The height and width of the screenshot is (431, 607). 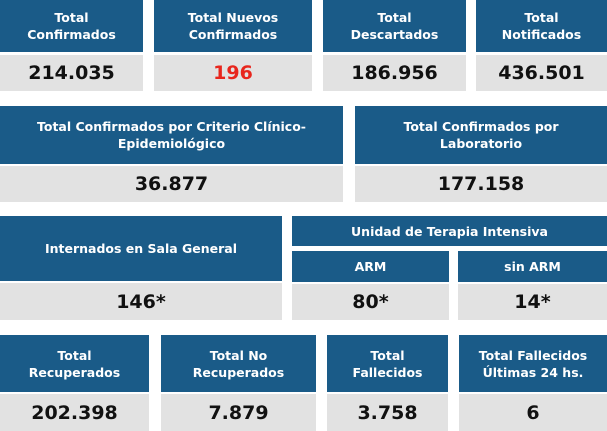 What do you see at coordinates (238, 363) in the screenshot?
I see `total-no-recuperados-label: Total No Recuperados` at bounding box center [238, 363].